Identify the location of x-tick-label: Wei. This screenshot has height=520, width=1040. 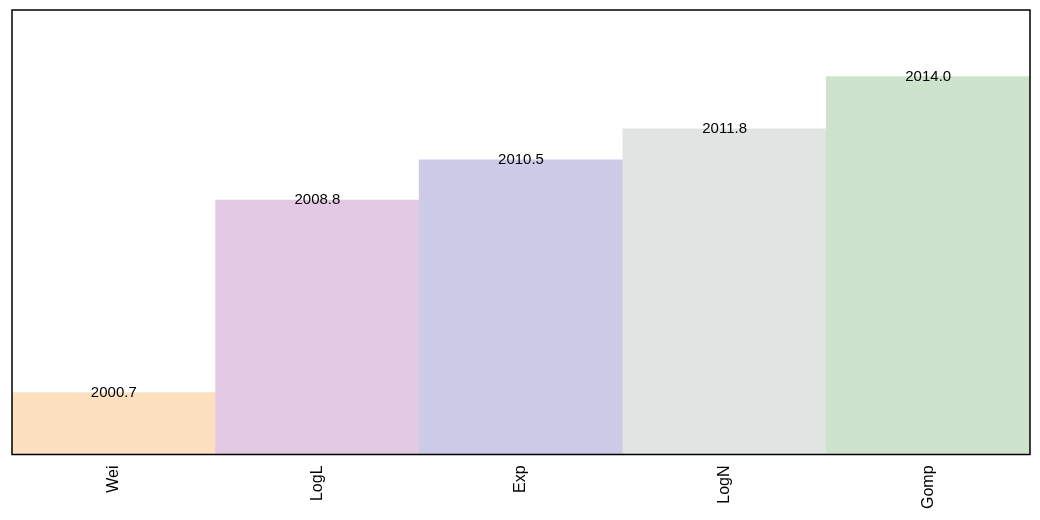
(113, 479).